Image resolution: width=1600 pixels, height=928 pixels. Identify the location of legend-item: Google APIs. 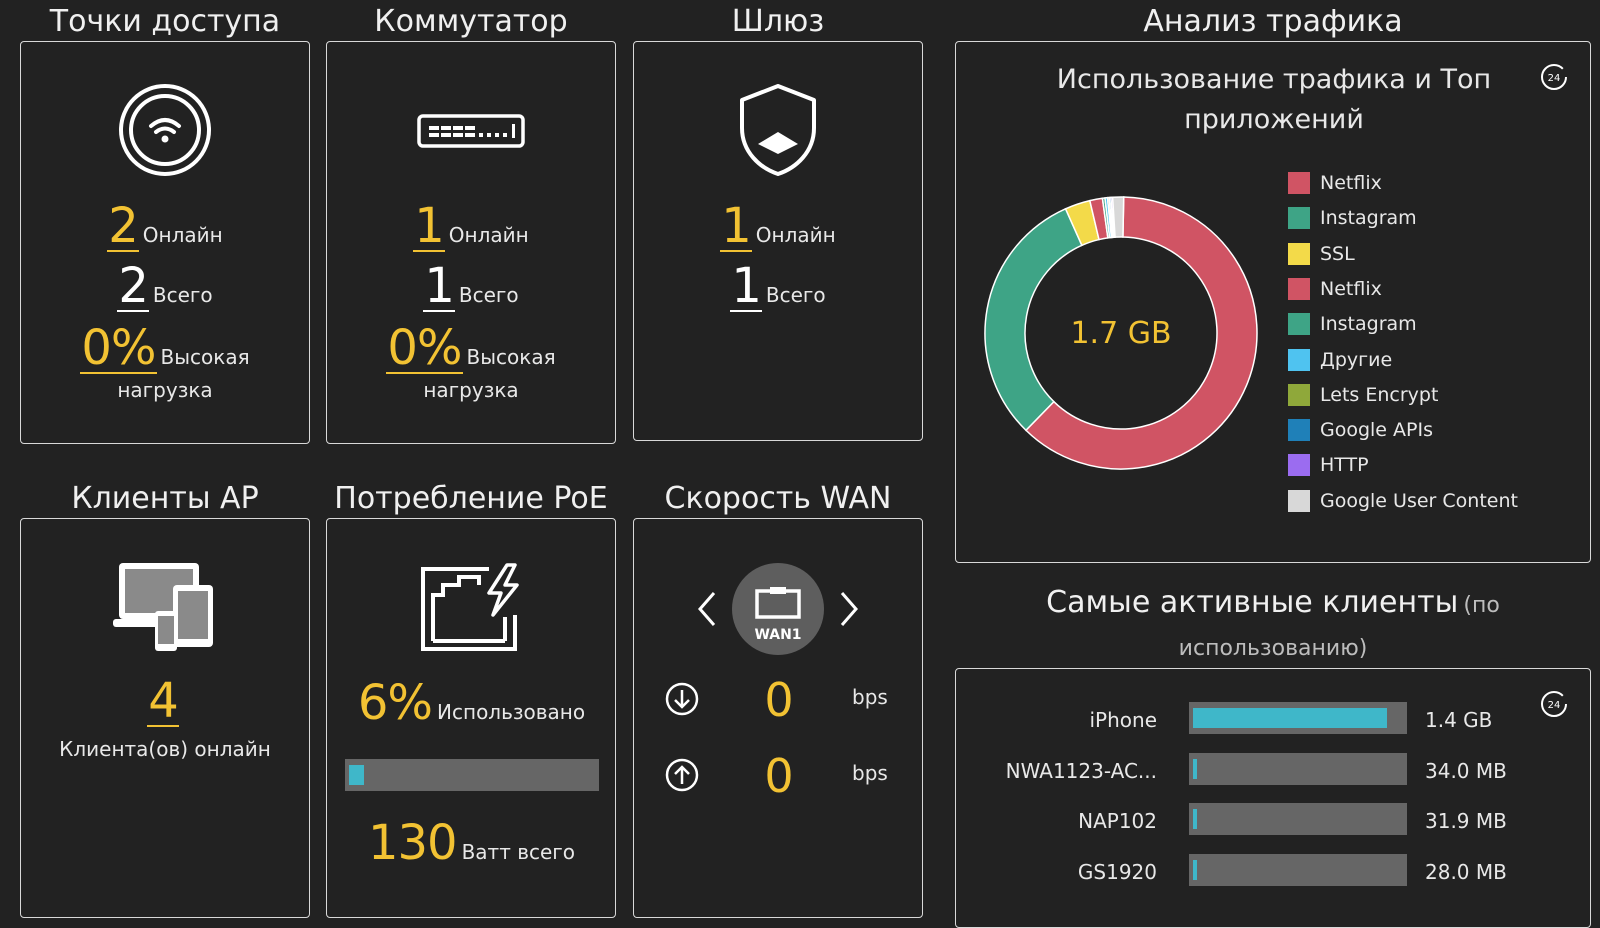
(1360, 430).